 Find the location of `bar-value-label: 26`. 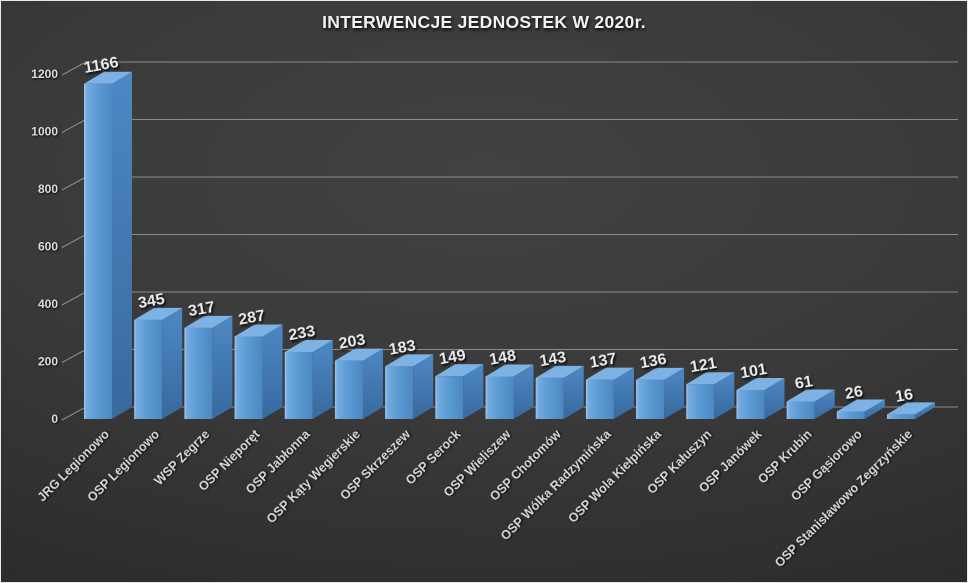

bar-value-label: 26 is located at coordinates (854, 393).